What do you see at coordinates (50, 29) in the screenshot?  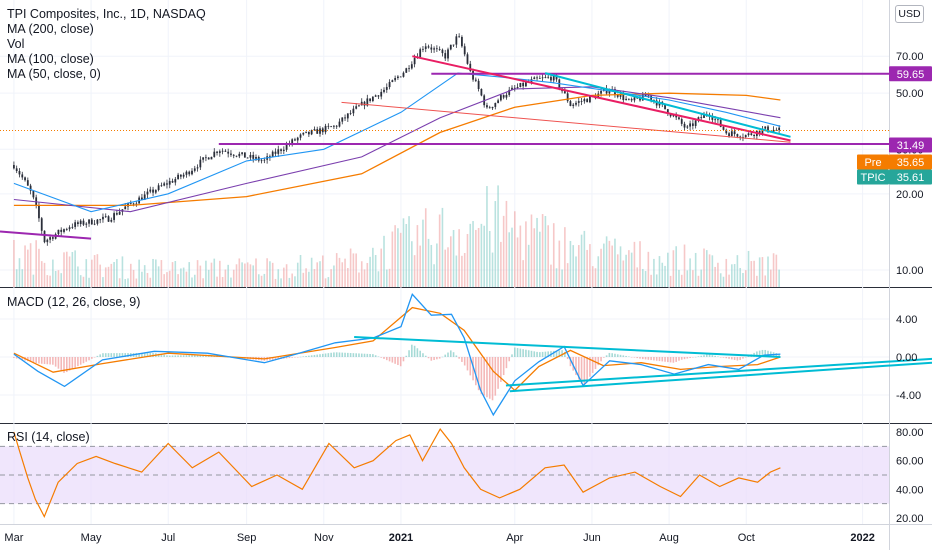 I see `indicator-ma200: MA (200, close)` at bounding box center [50, 29].